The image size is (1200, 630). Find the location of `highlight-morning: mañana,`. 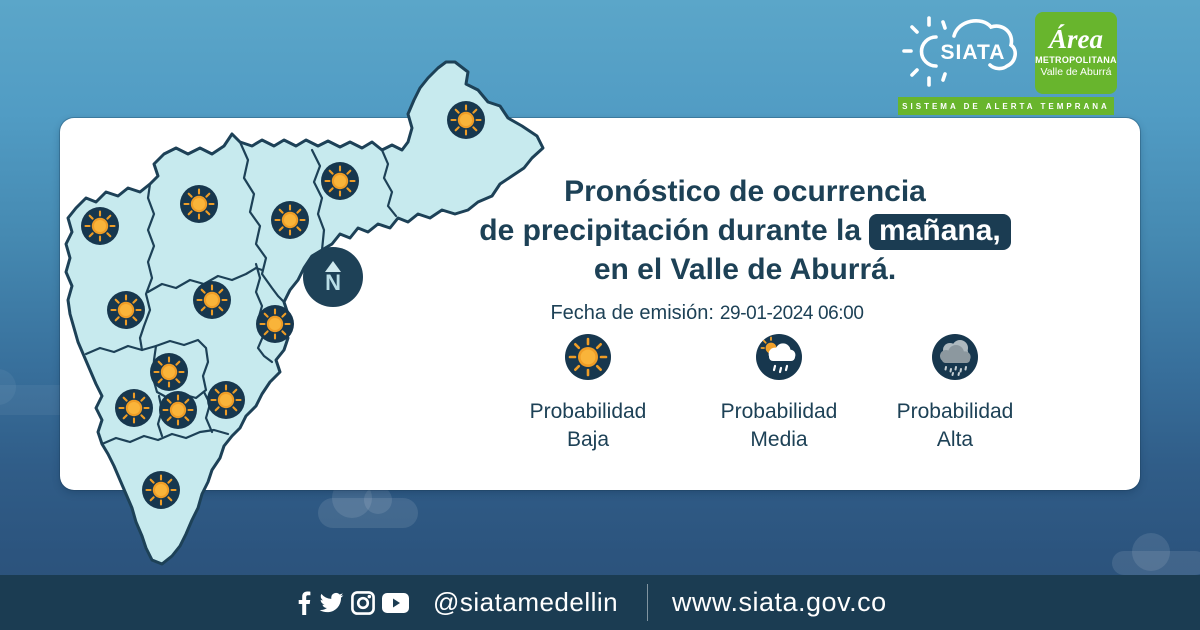

highlight-morning: mañana, is located at coordinates (940, 232).